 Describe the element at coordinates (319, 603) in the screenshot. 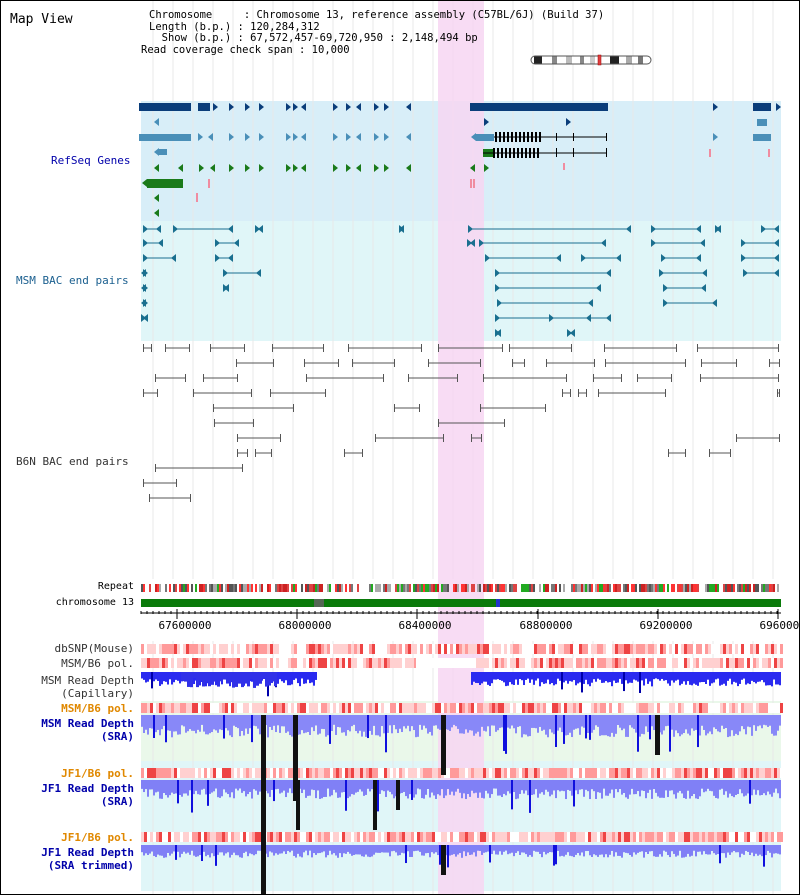

I see `chromosome-gap` at that location.